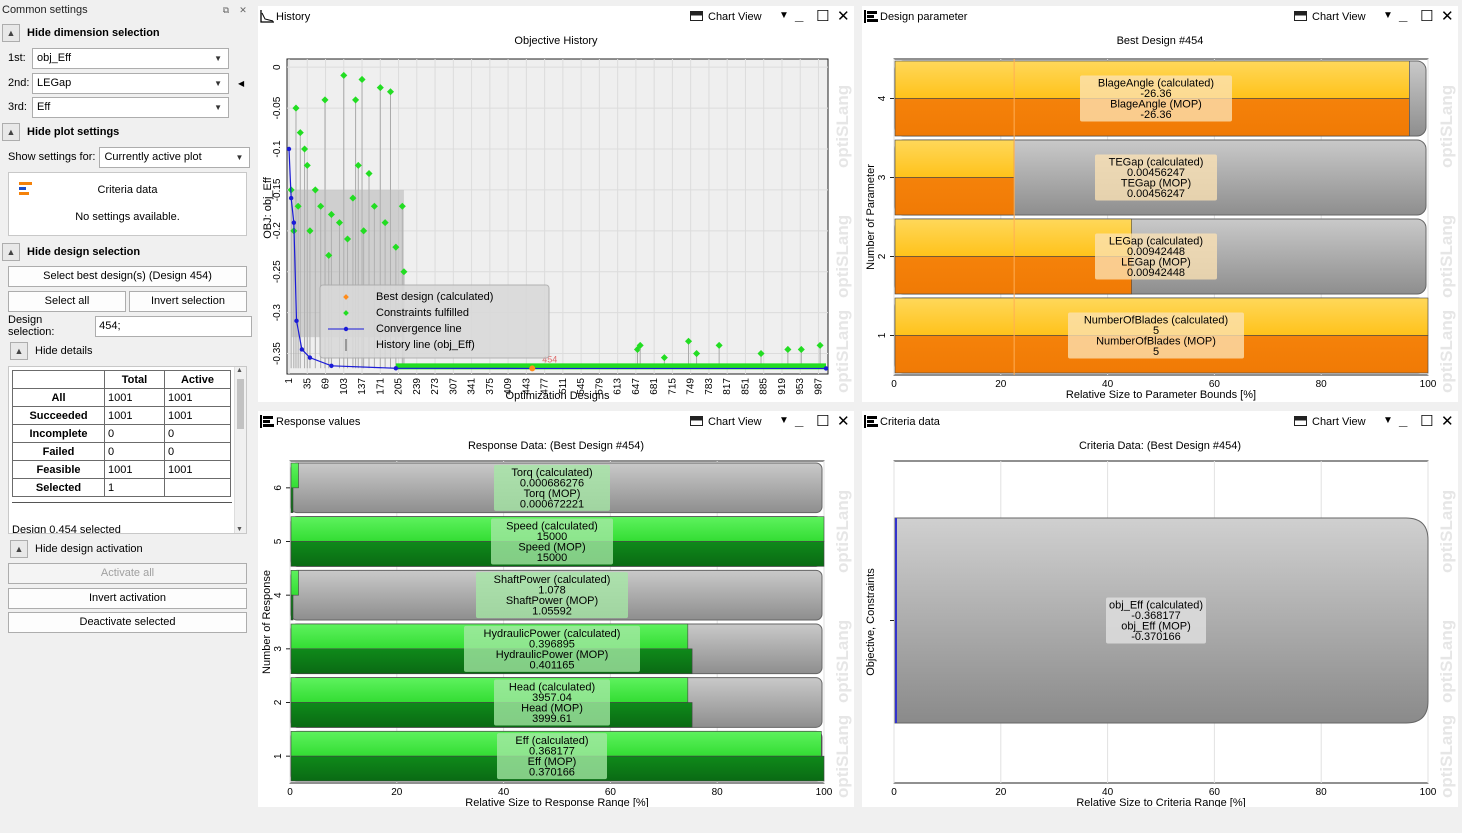  What do you see at coordinates (399, 386) in the screenshot?
I see `x-tick-label: 205` at bounding box center [399, 386].